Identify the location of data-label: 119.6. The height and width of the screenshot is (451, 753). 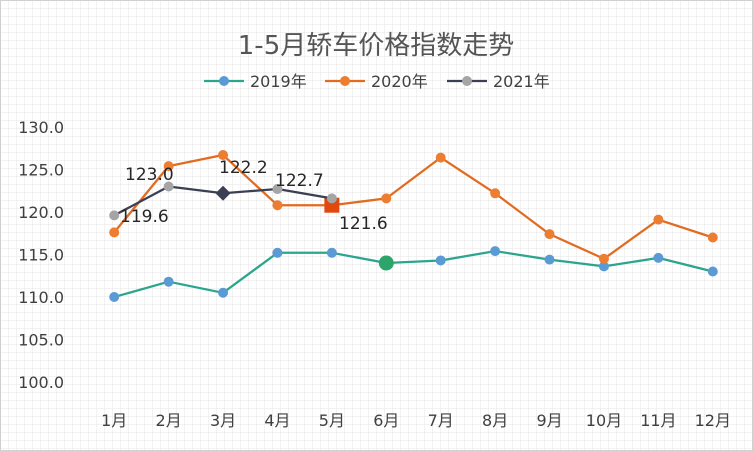
(144, 217).